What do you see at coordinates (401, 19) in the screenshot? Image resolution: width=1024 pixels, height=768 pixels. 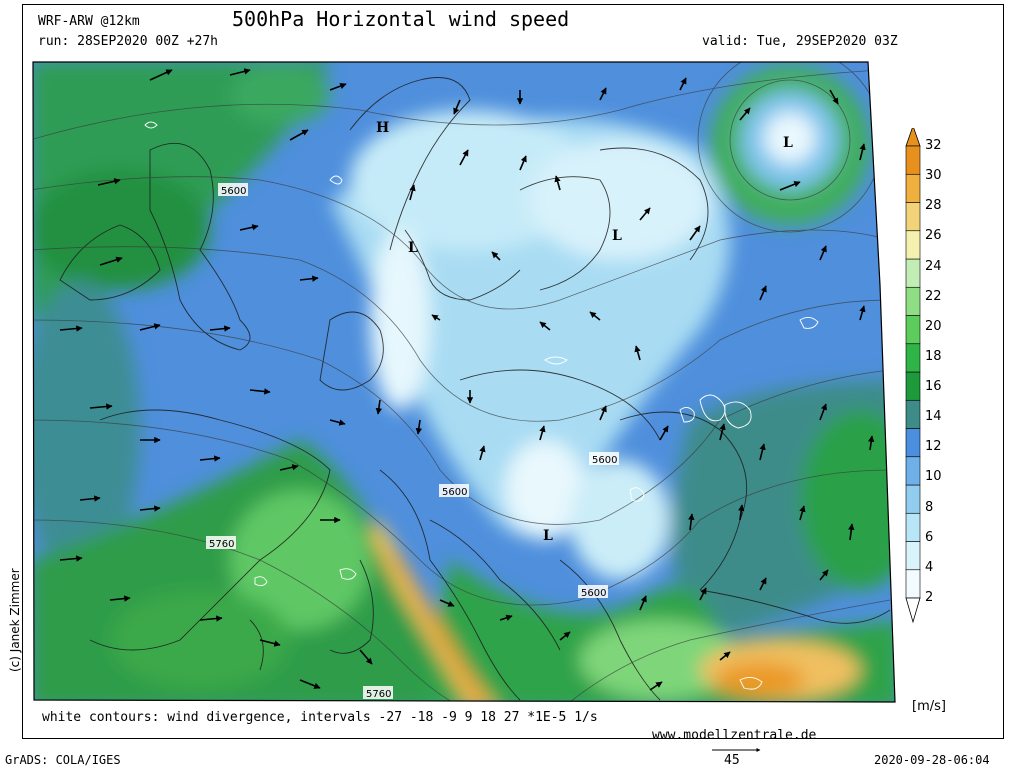 I see `chart-title: 500hPa Horizontal wind speed` at bounding box center [401, 19].